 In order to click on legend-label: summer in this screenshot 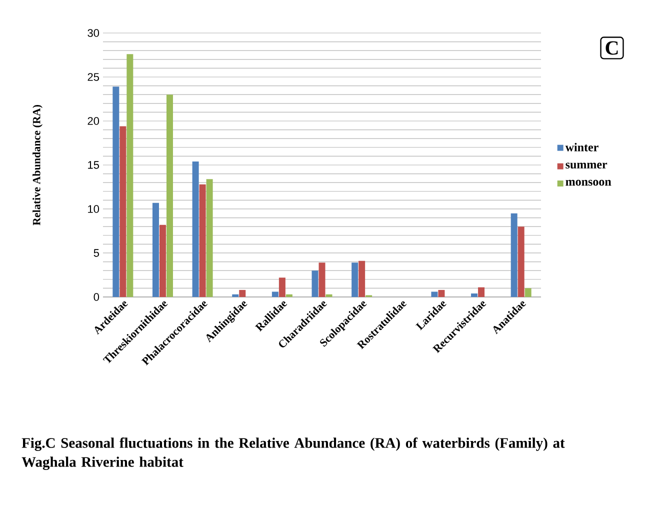, I will do `click(587, 165)`.